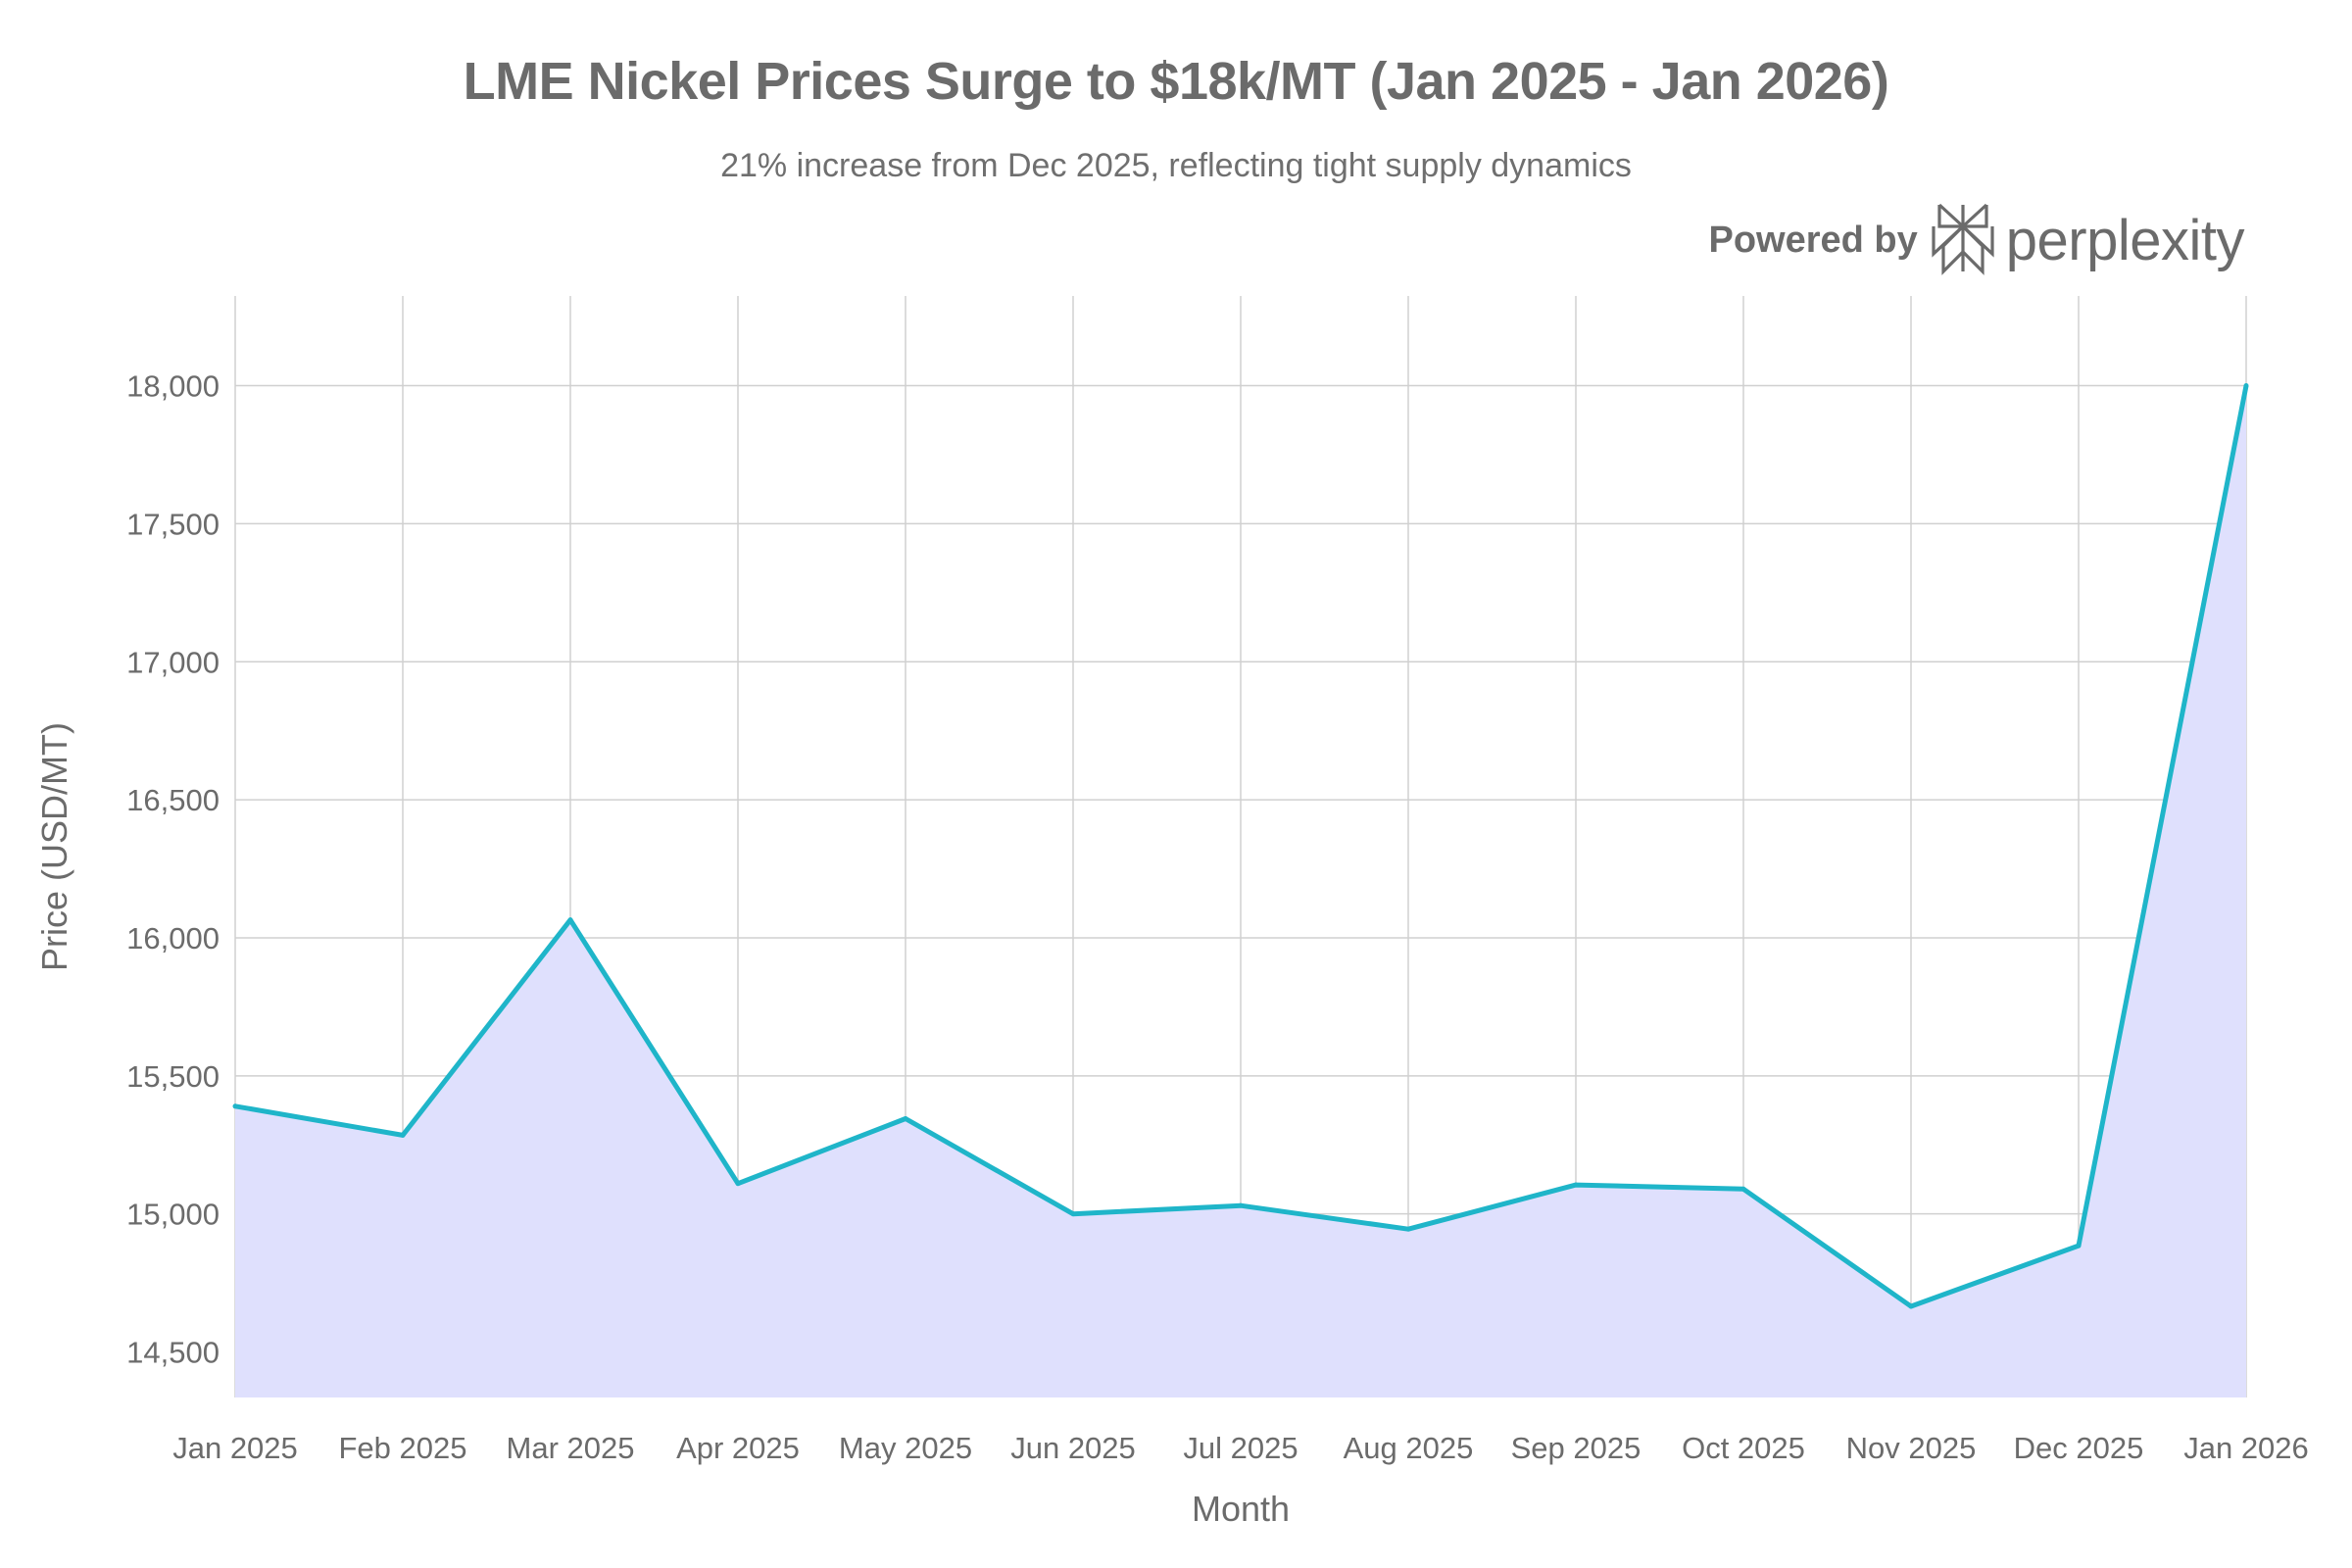  What do you see at coordinates (173, 800) in the screenshot?
I see `y-tick-label: 16,500` at bounding box center [173, 800].